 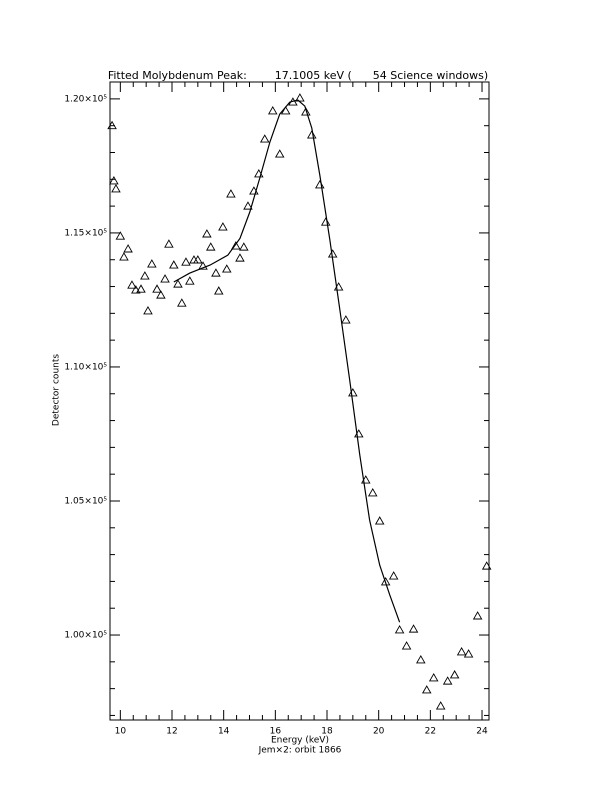 I want to click on x-tick-label: 16, so click(x=276, y=732).